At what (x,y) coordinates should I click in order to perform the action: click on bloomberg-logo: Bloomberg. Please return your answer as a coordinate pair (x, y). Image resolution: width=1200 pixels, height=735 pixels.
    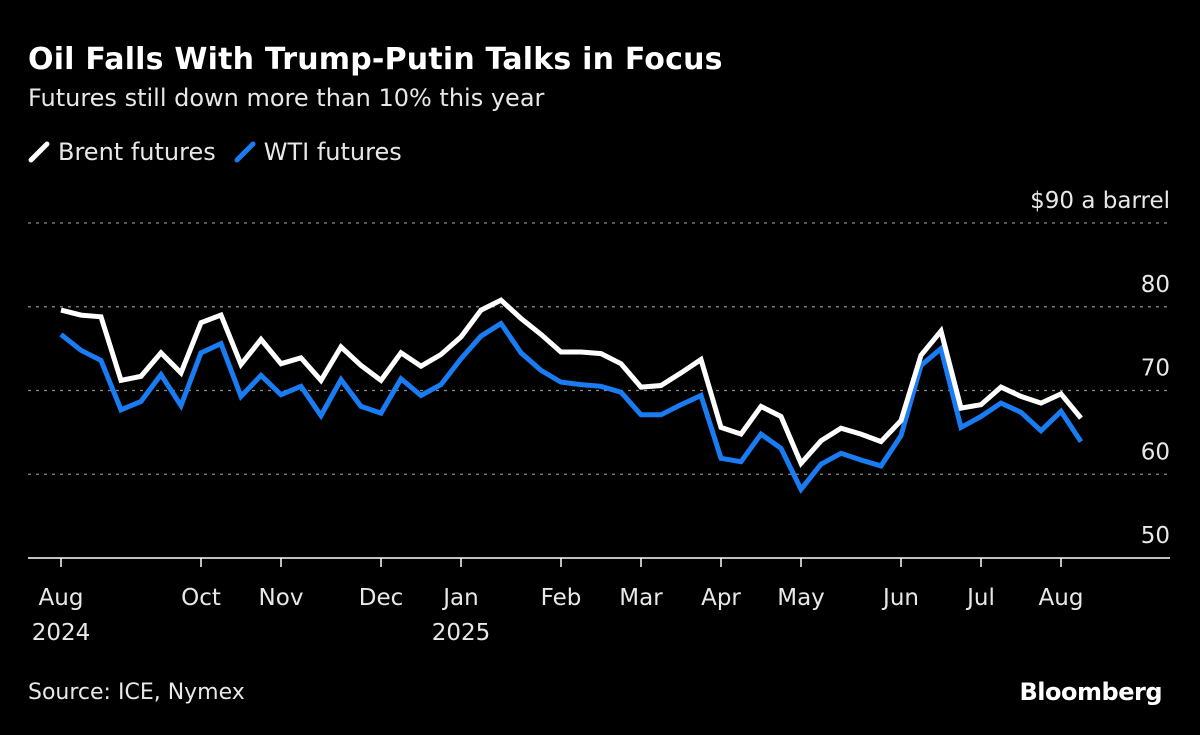
    Looking at the image, I should click on (1091, 692).